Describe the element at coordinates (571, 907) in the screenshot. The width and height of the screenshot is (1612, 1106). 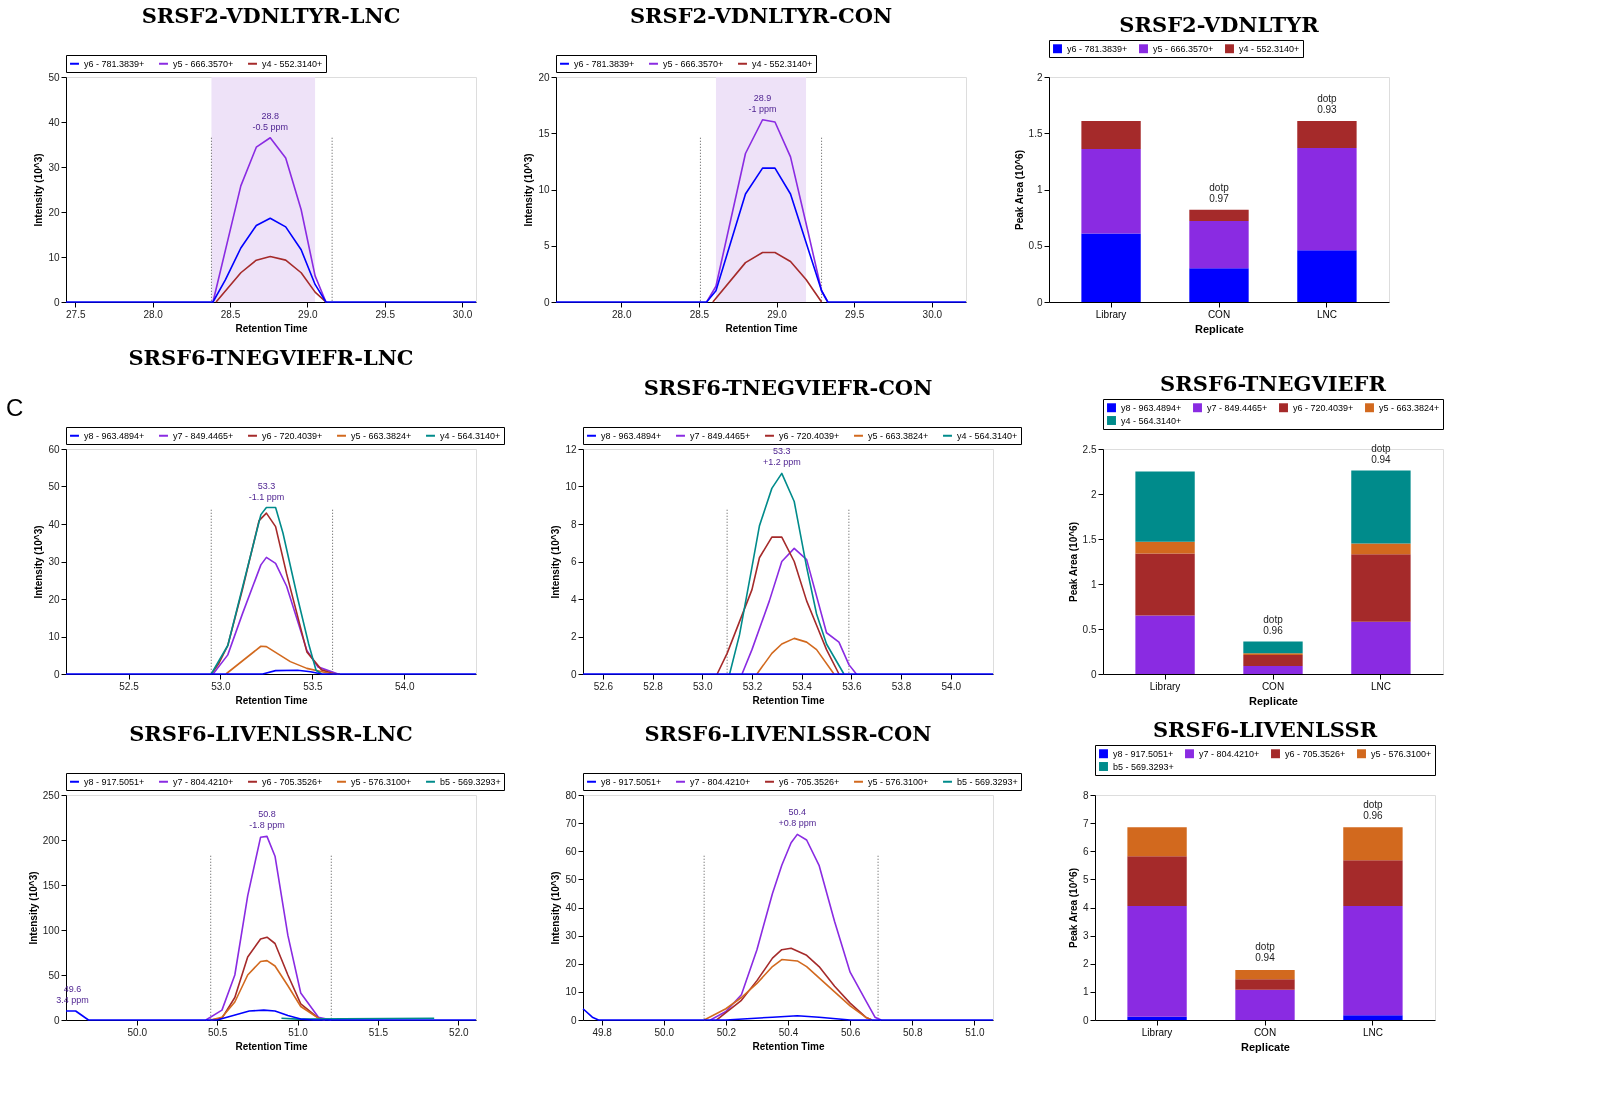
I see `y-tick-label: 40` at that location.